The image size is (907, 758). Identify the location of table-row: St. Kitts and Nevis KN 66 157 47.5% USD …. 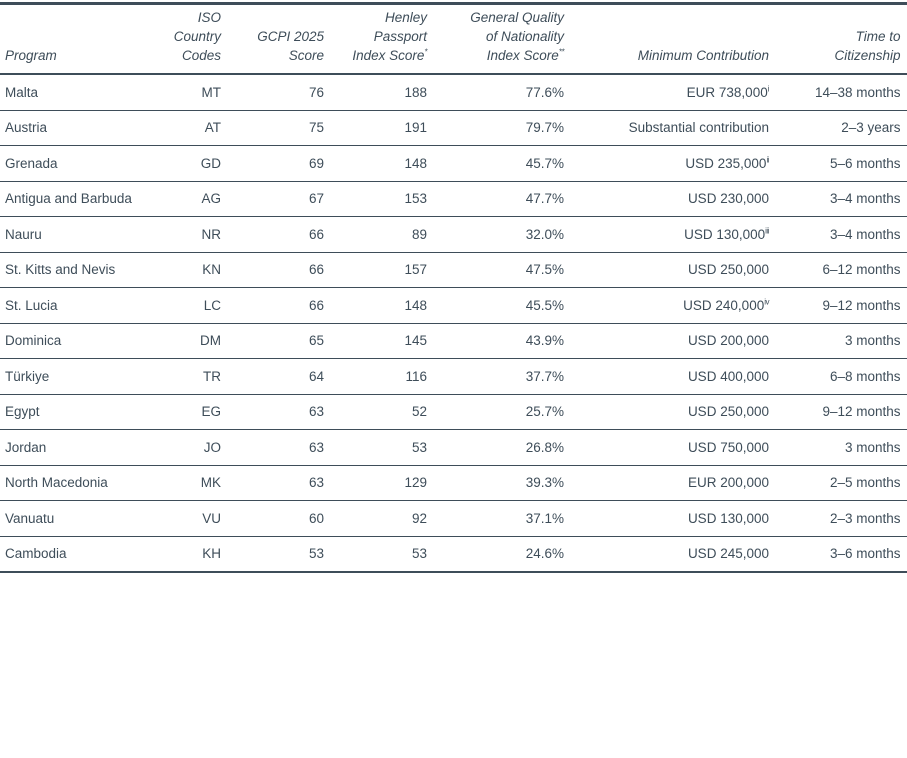
(453, 270).